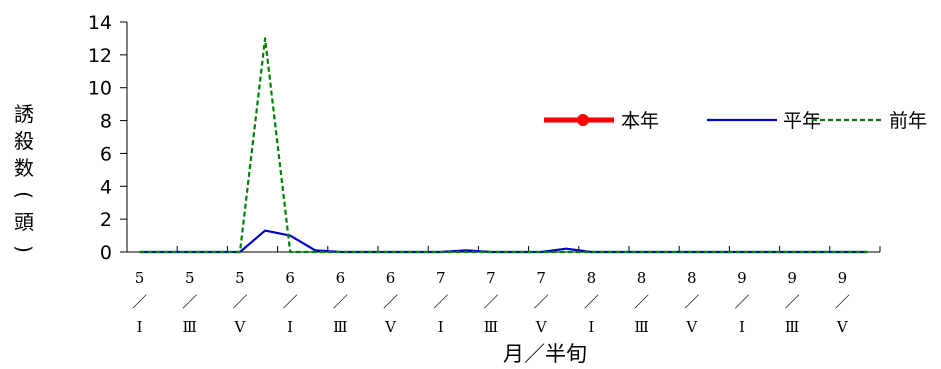 This screenshot has height=369, width=941. Describe the element at coordinates (24, 249) in the screenshot. I see `y-axis-label-char: )` at that location.